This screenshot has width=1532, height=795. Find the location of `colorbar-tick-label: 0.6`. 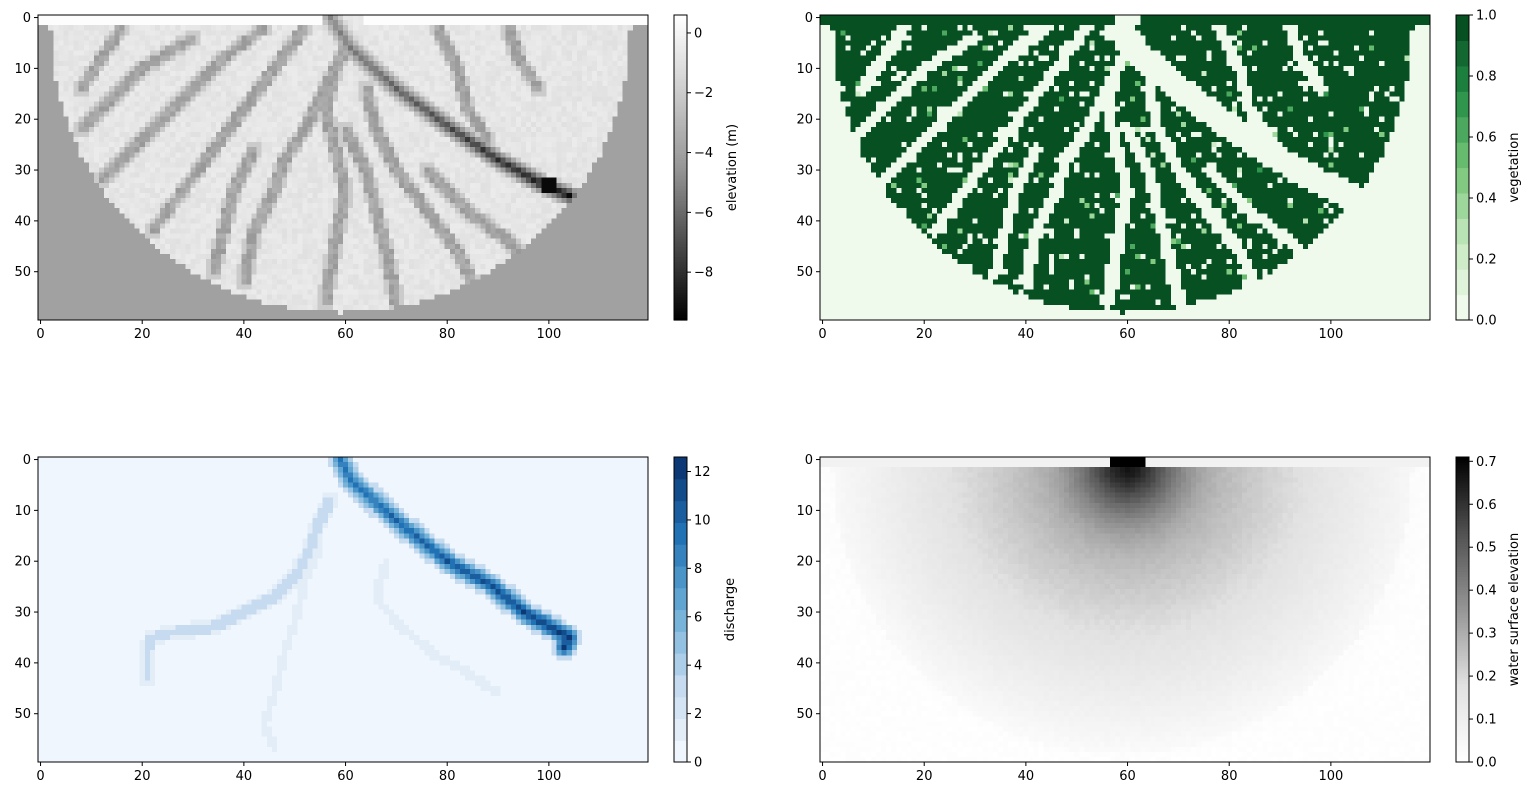

colorbar-tick-label: 0.6 is located at coordinates (1486, 505).